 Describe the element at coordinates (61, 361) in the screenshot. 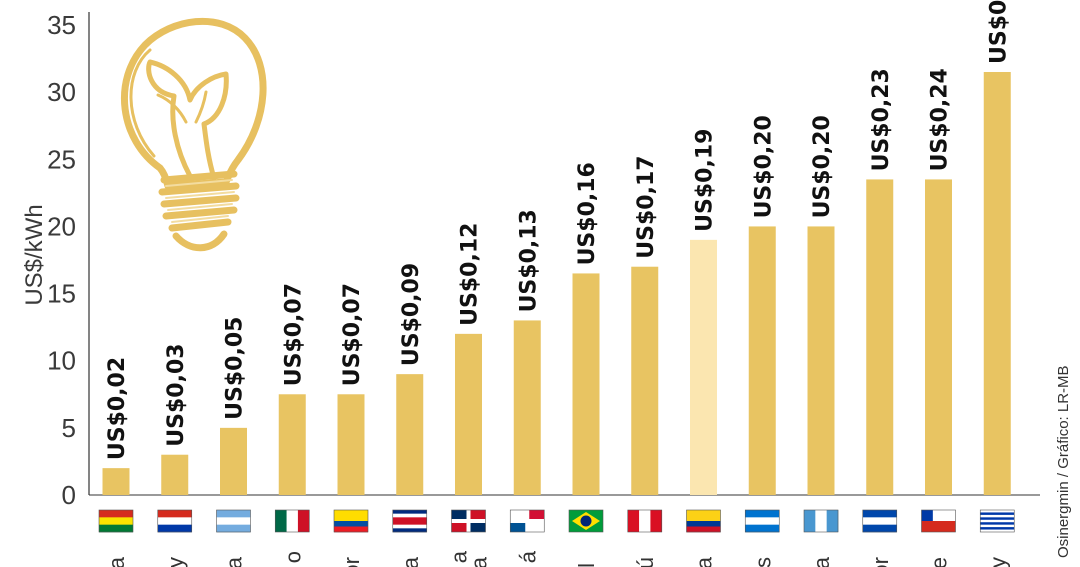

I see `y-tick-label: 10` at that location.